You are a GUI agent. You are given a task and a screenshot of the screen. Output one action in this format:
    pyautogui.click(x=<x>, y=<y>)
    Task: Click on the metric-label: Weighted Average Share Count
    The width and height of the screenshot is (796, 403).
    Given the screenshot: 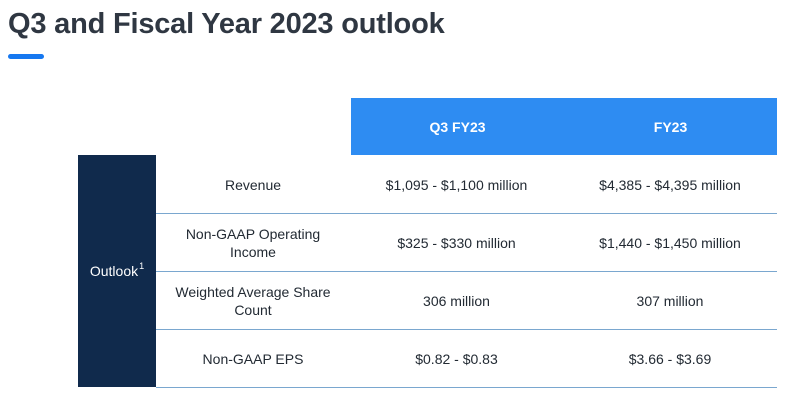 What is the action you would take?
    pyautogui.click(x=253, y=300)
    